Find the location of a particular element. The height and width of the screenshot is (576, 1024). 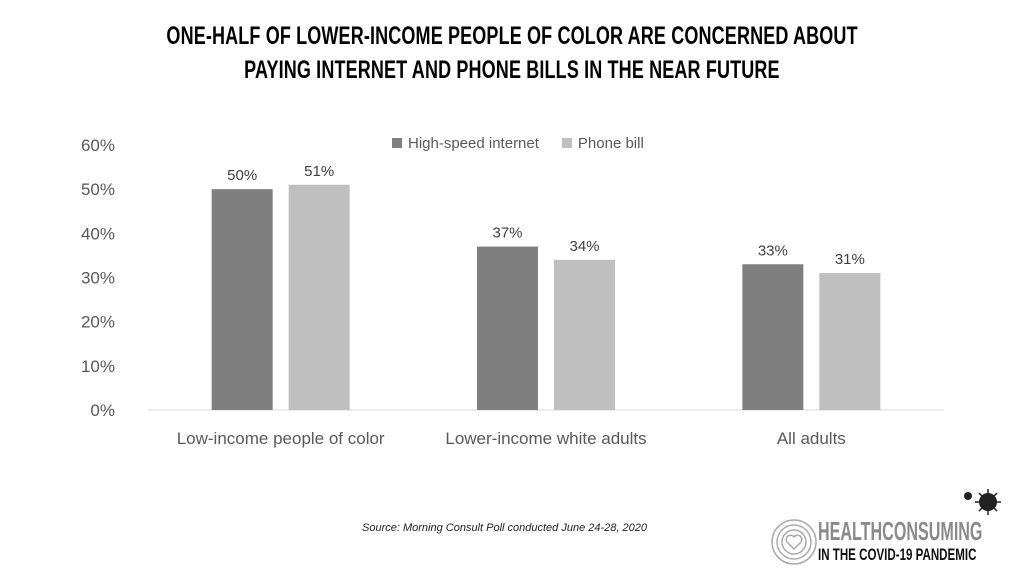

logo: HEALTHCONSUMING IN THE COVID-19 PANDEMIC is located at coordinates (895, 528).